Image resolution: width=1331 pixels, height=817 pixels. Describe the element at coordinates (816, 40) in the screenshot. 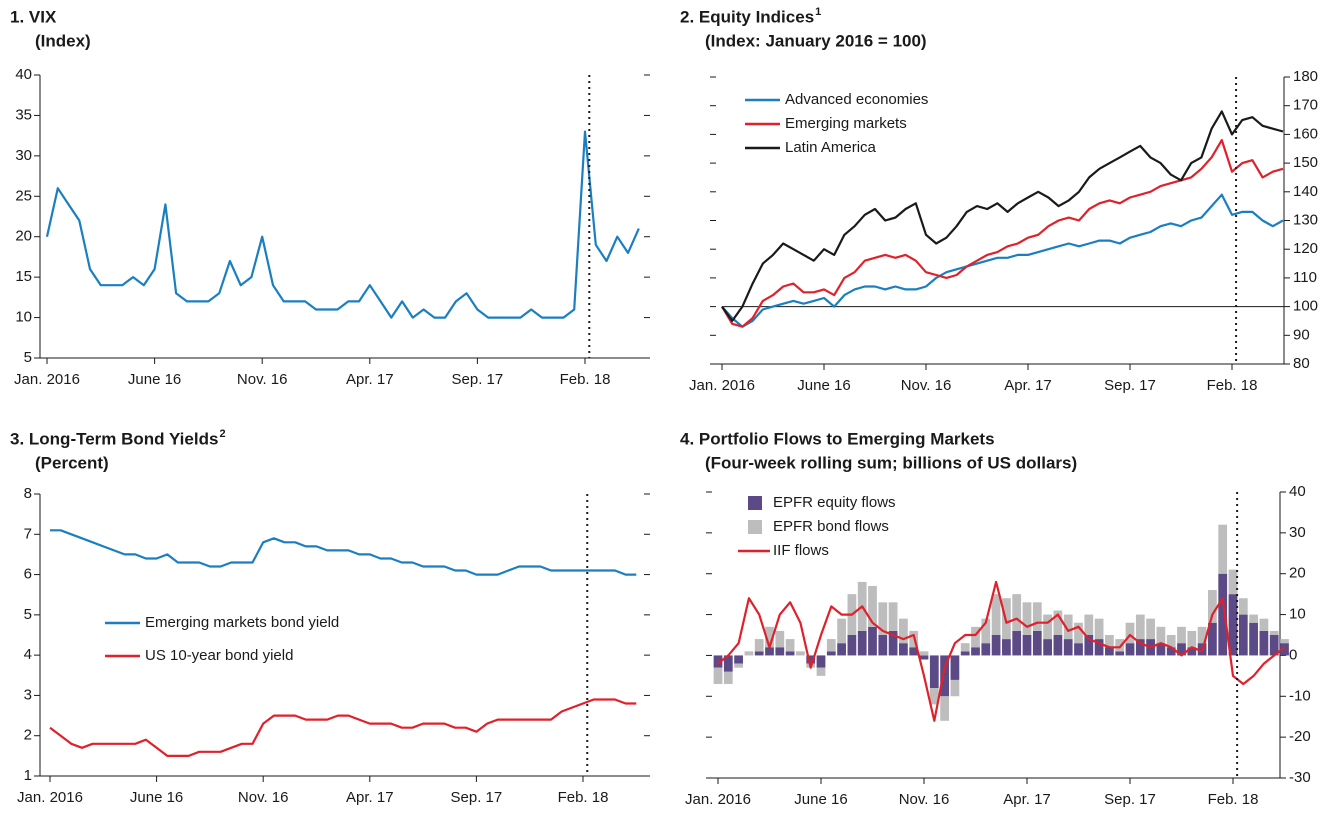

I see `chart-subtitle: (Index: January 2016 = 100)` at that location.